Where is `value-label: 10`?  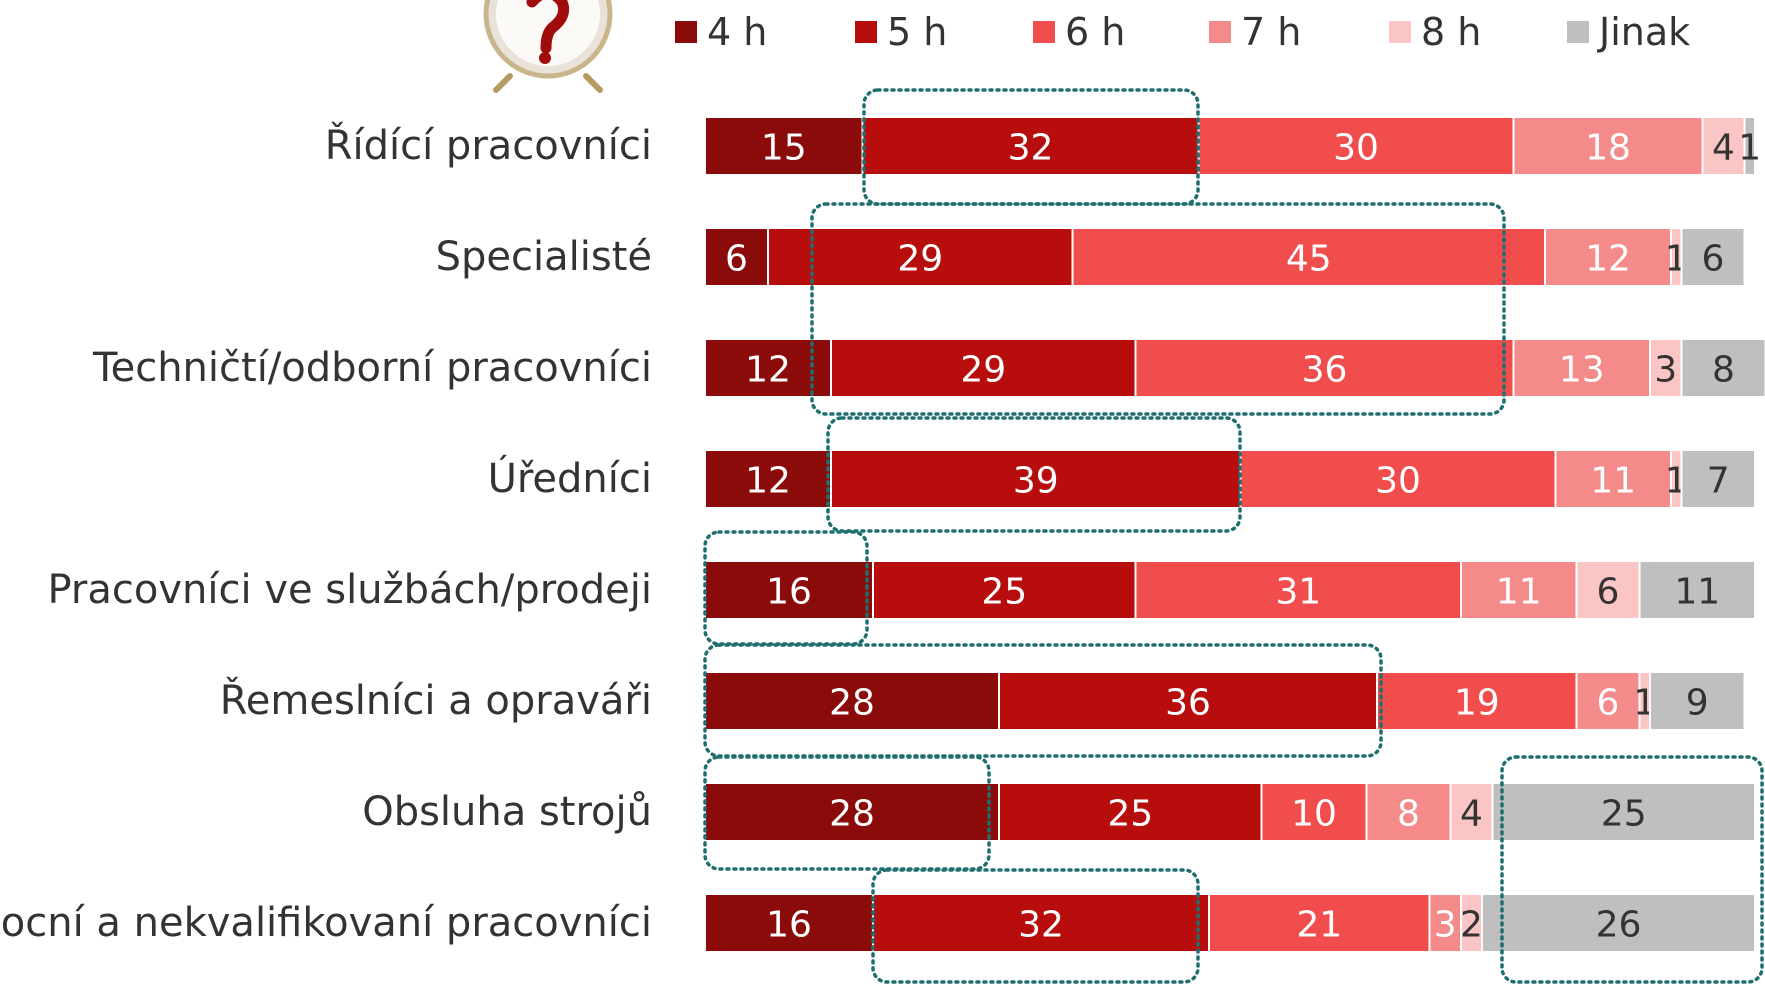 value-label: 10 is located at coordinates (1314, 814).